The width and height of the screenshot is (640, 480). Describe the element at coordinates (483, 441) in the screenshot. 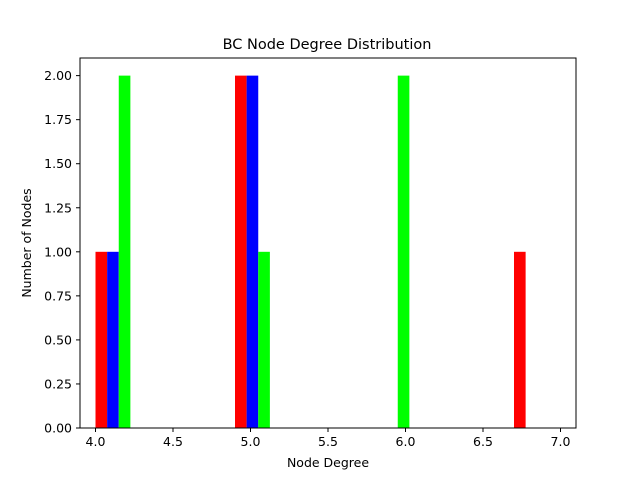

I see `x-tick-label: 6.5` at that location.